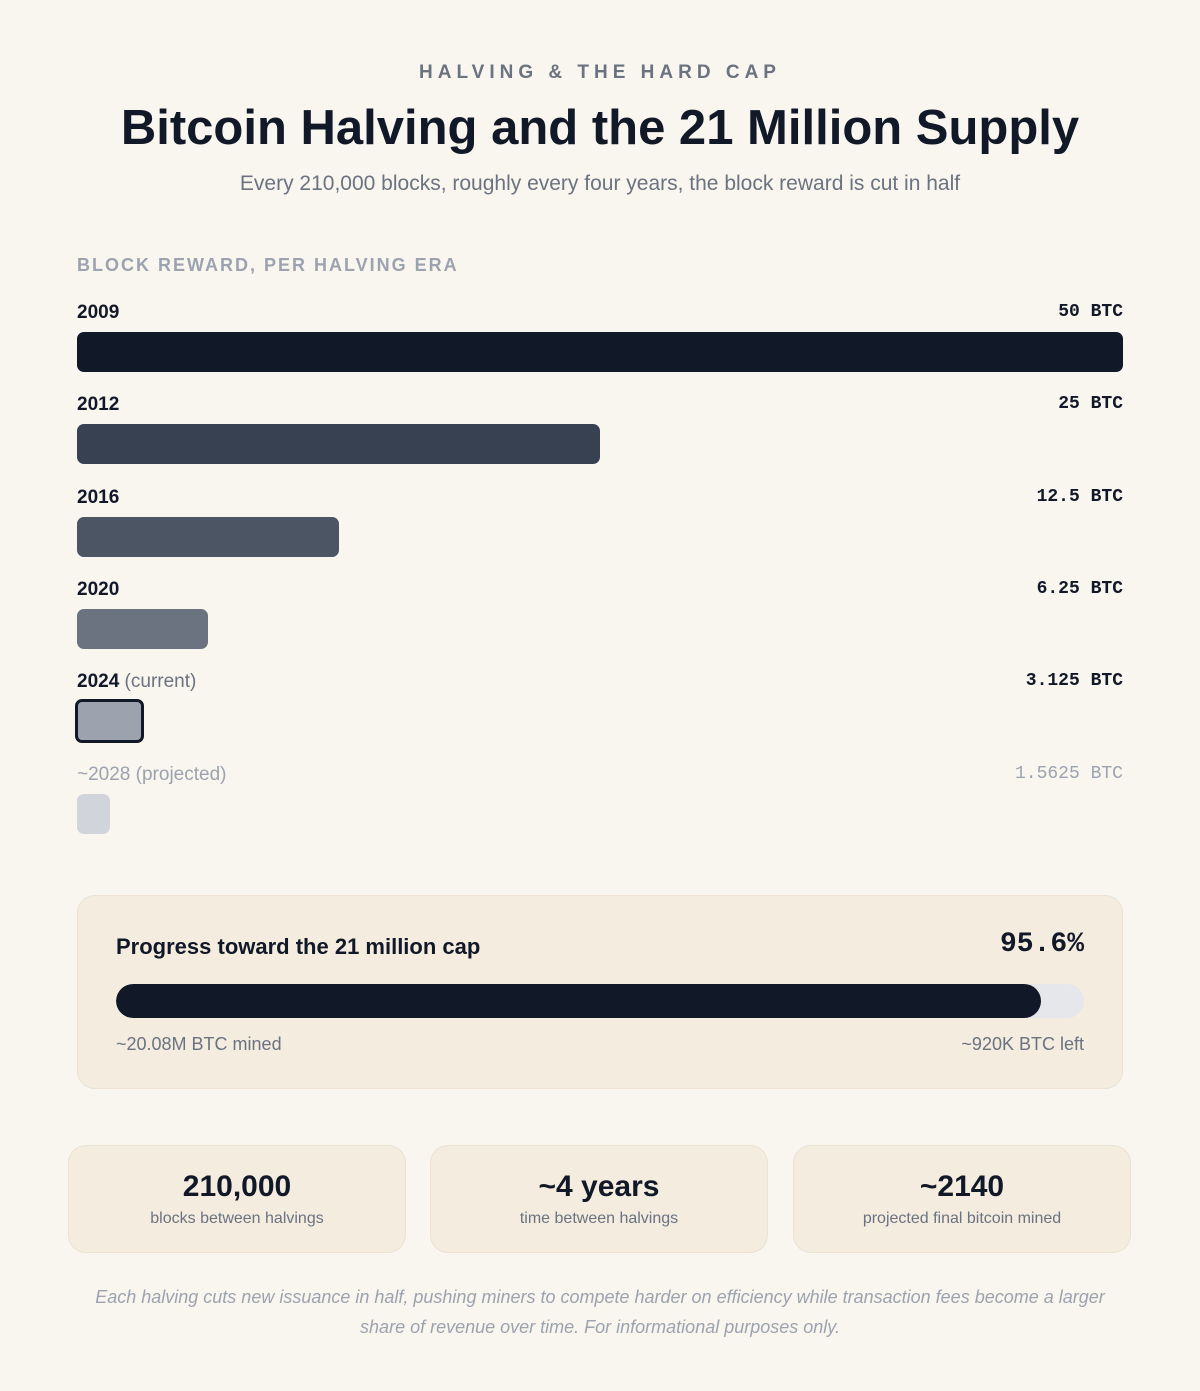 This screenshot has width=1200, height=1391. What do you see at coordinates (142, 628) in the screenshot?
I see `bar-2020` at bounding box center [142, 628].